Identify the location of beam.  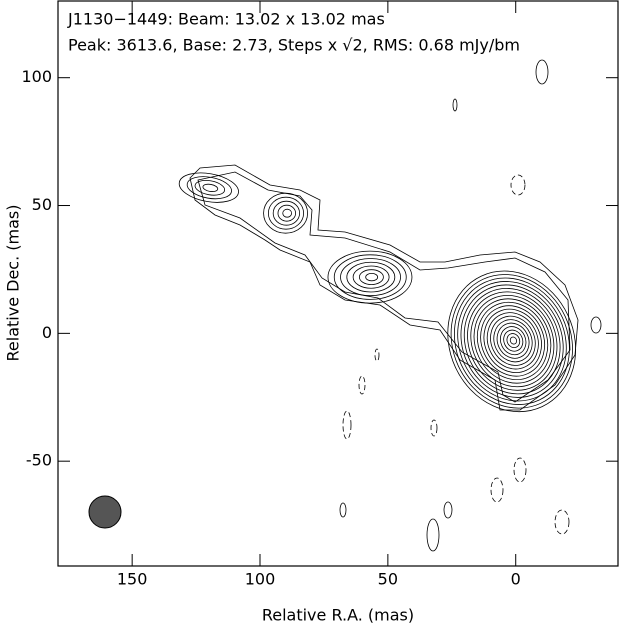
(105, 512).